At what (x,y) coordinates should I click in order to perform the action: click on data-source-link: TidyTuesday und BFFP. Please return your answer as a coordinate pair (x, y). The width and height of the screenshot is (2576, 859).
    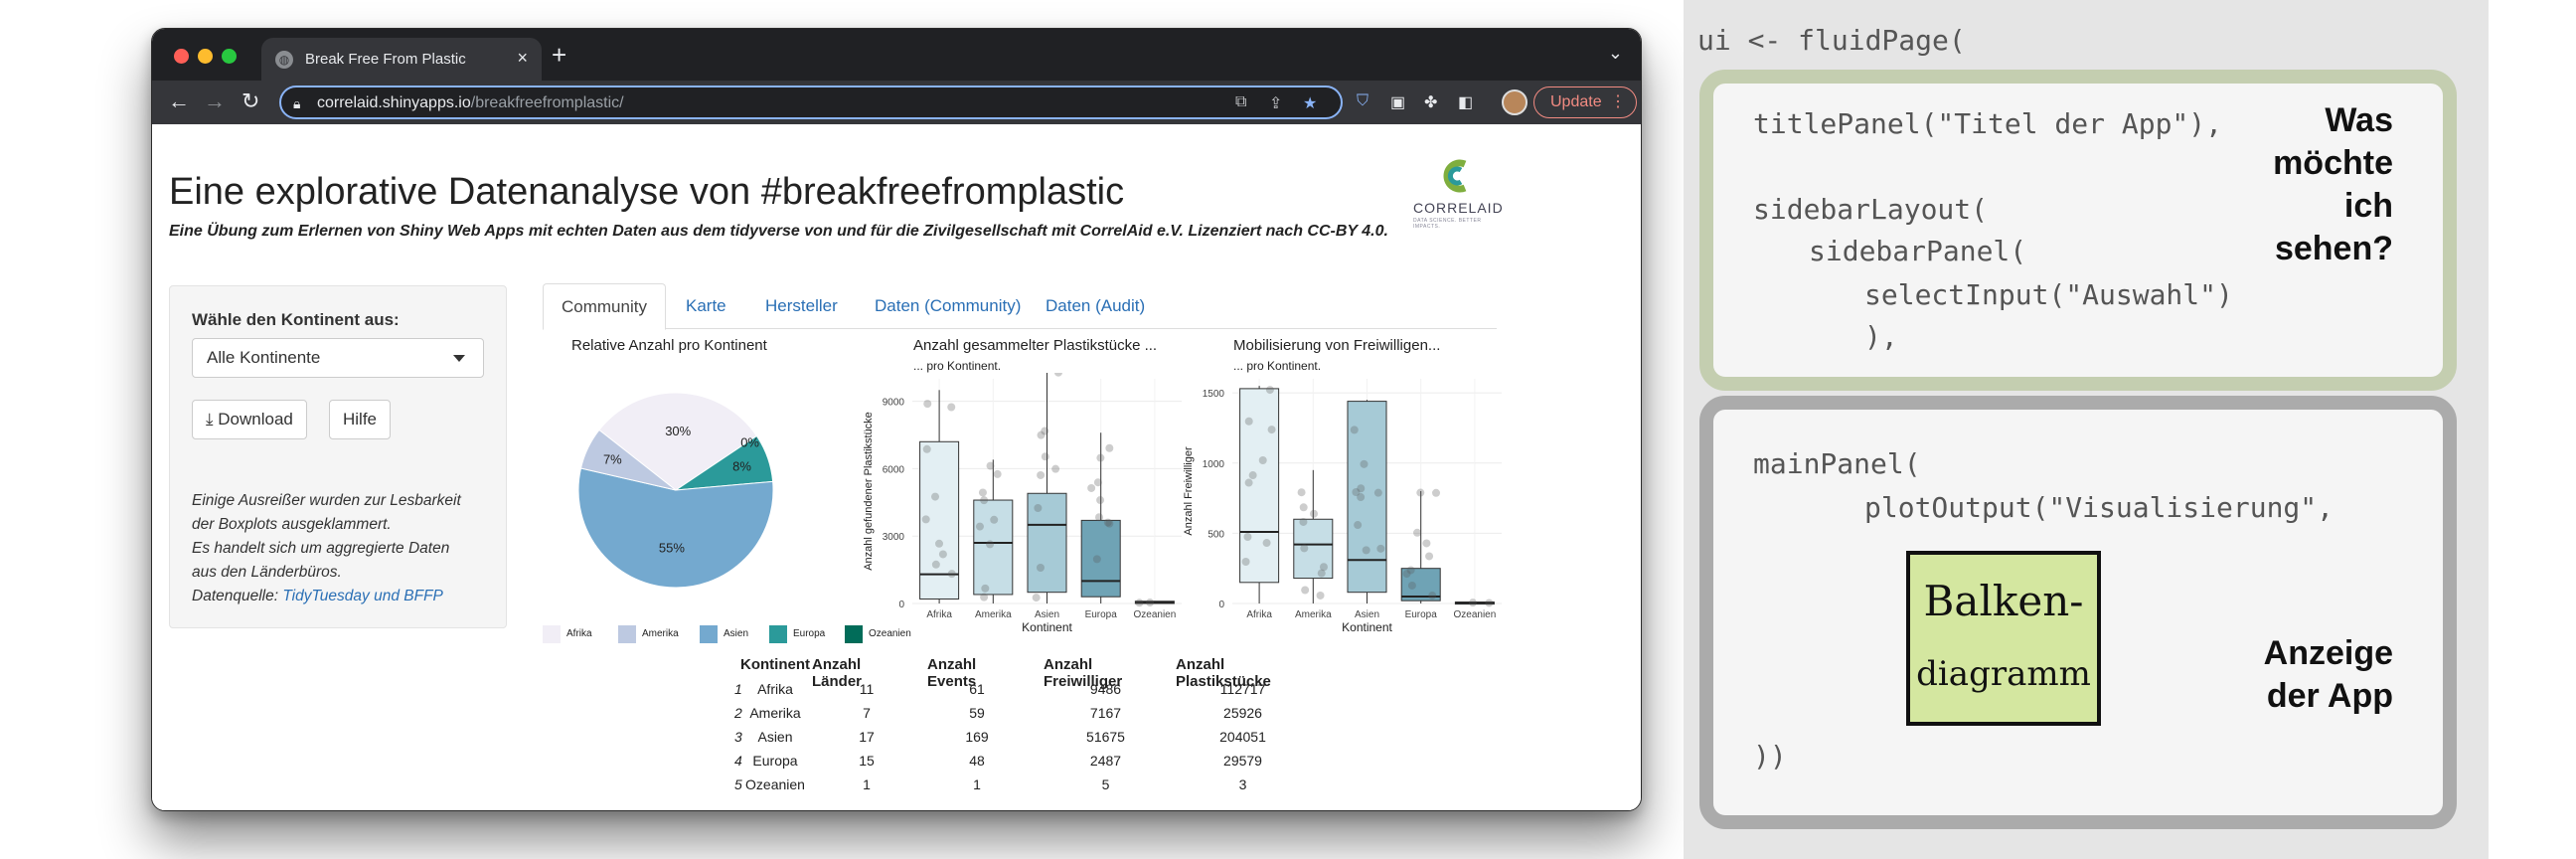
    Looking at the image, I should click on (362, 596).